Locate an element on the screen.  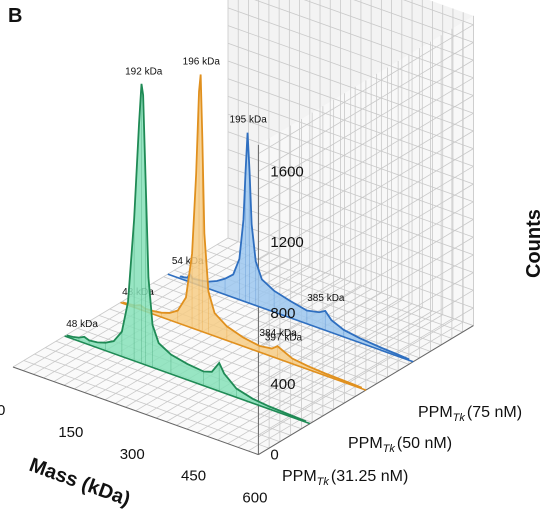
series-label: PPMTk (75 nM) is located at coordinates (470, 414).